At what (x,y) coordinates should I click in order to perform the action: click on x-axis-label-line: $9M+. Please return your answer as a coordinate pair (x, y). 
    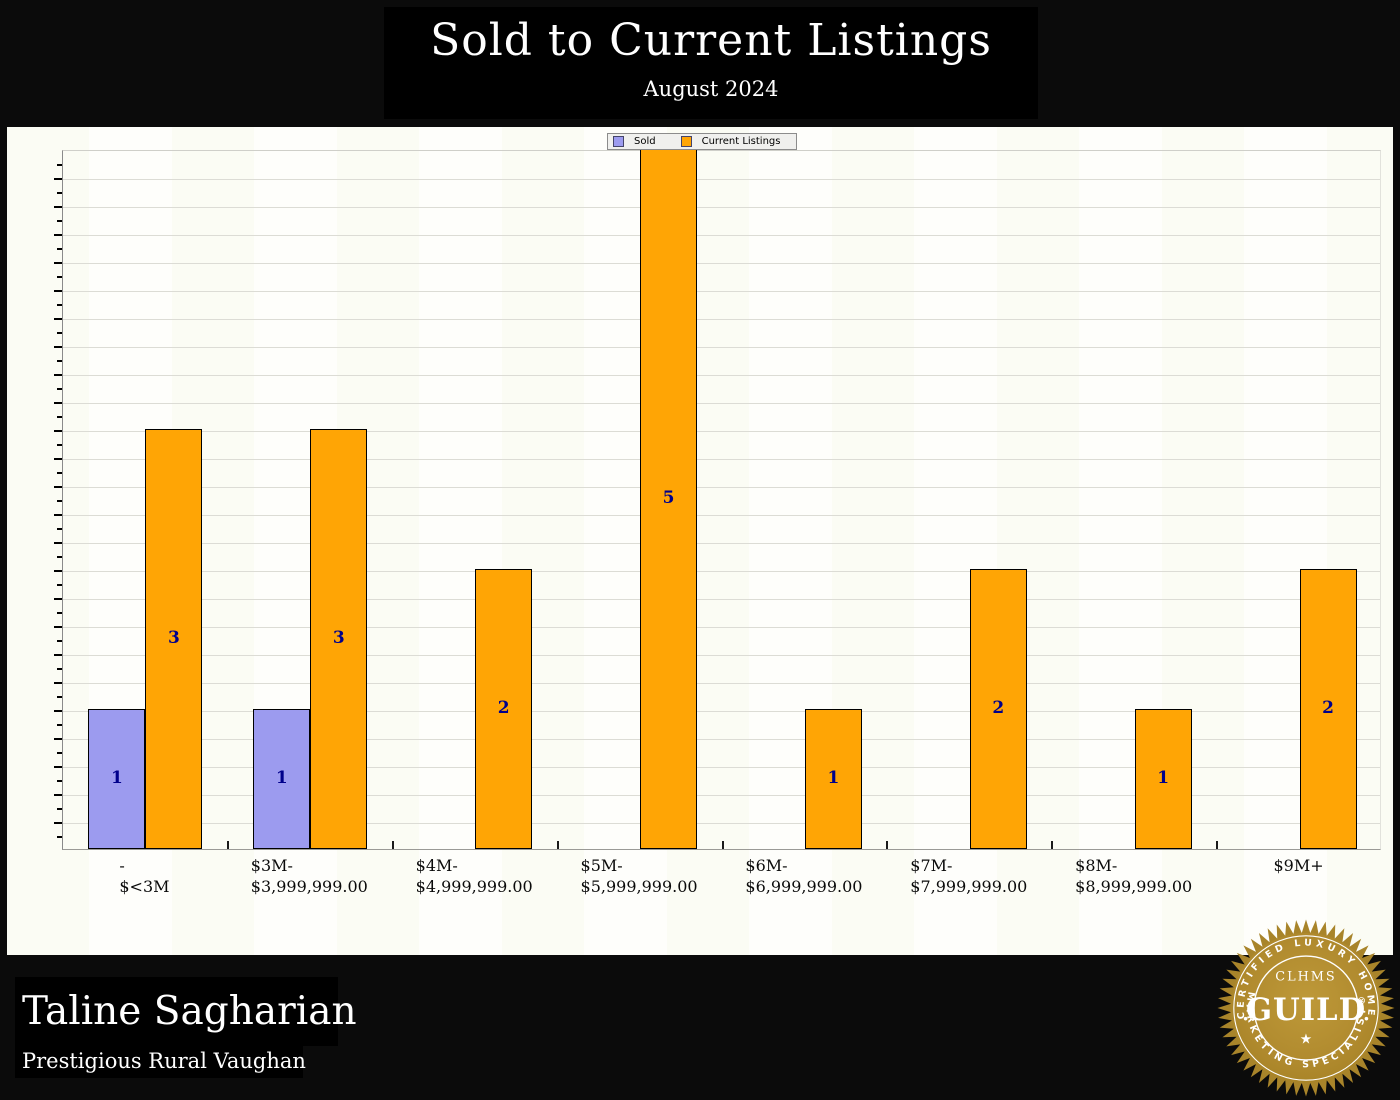
    Looking at the image, I should click on (1298, 865).